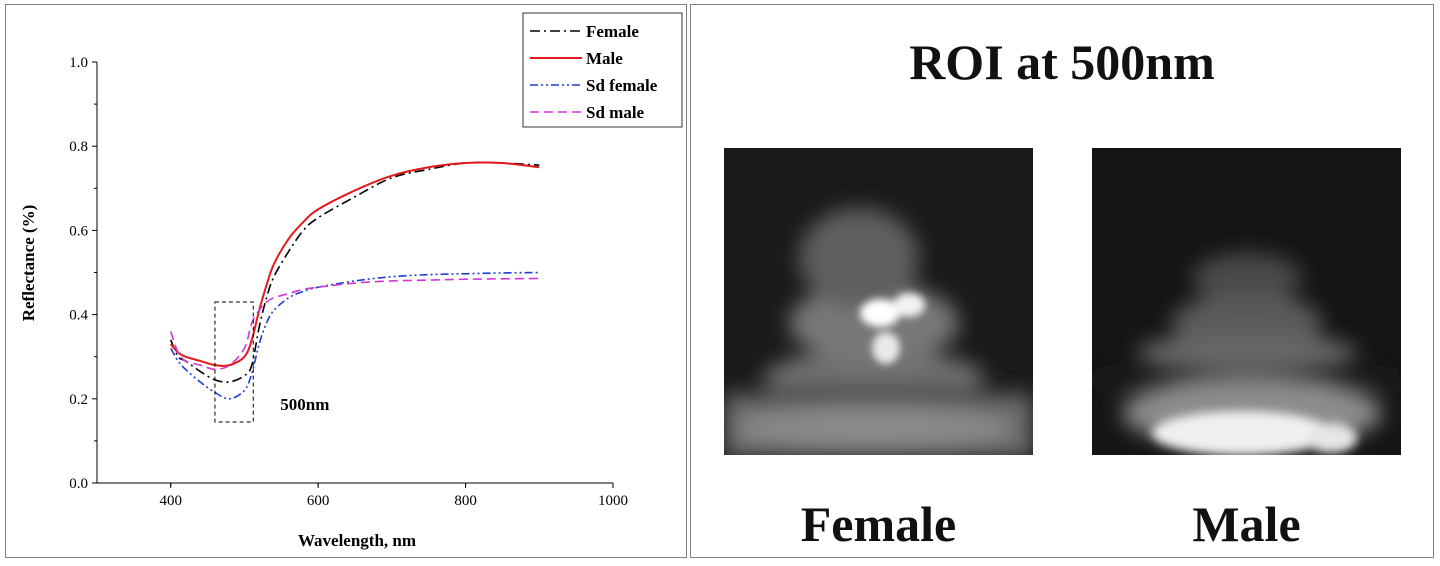  I want to click on x-axis-label: Wavelength, nm, so click(357, 540).